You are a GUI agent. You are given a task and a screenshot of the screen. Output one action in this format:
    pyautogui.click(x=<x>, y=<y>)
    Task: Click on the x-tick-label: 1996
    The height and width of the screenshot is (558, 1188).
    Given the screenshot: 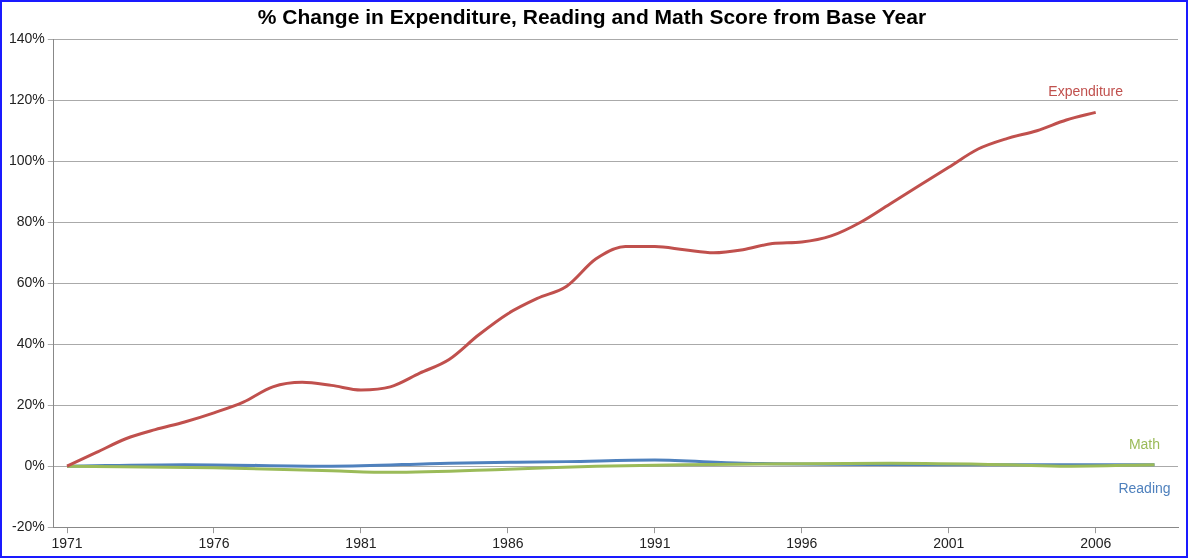 What is the action you would take?
    pyautogui.click(x=802, y=543)
    